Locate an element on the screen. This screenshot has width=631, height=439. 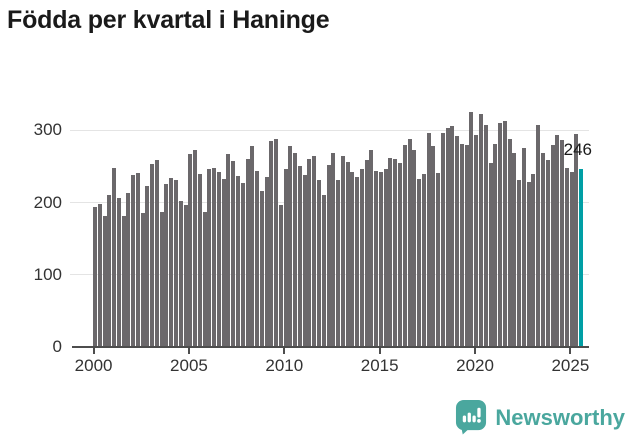
x-tick-label: 2010 is located at coordinates (284, 365).